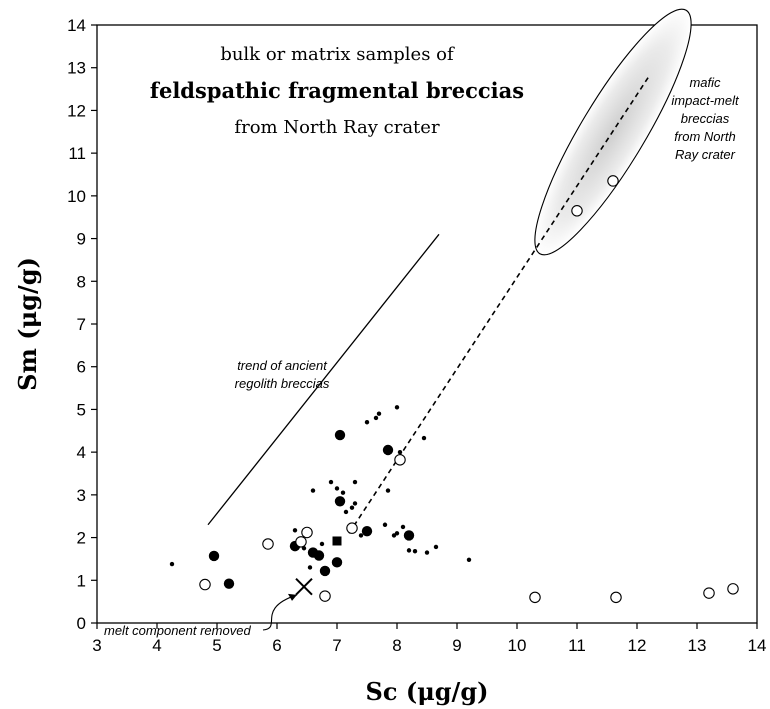  I want to click on mafic-label-line-1: mafic, so click(705, 82).